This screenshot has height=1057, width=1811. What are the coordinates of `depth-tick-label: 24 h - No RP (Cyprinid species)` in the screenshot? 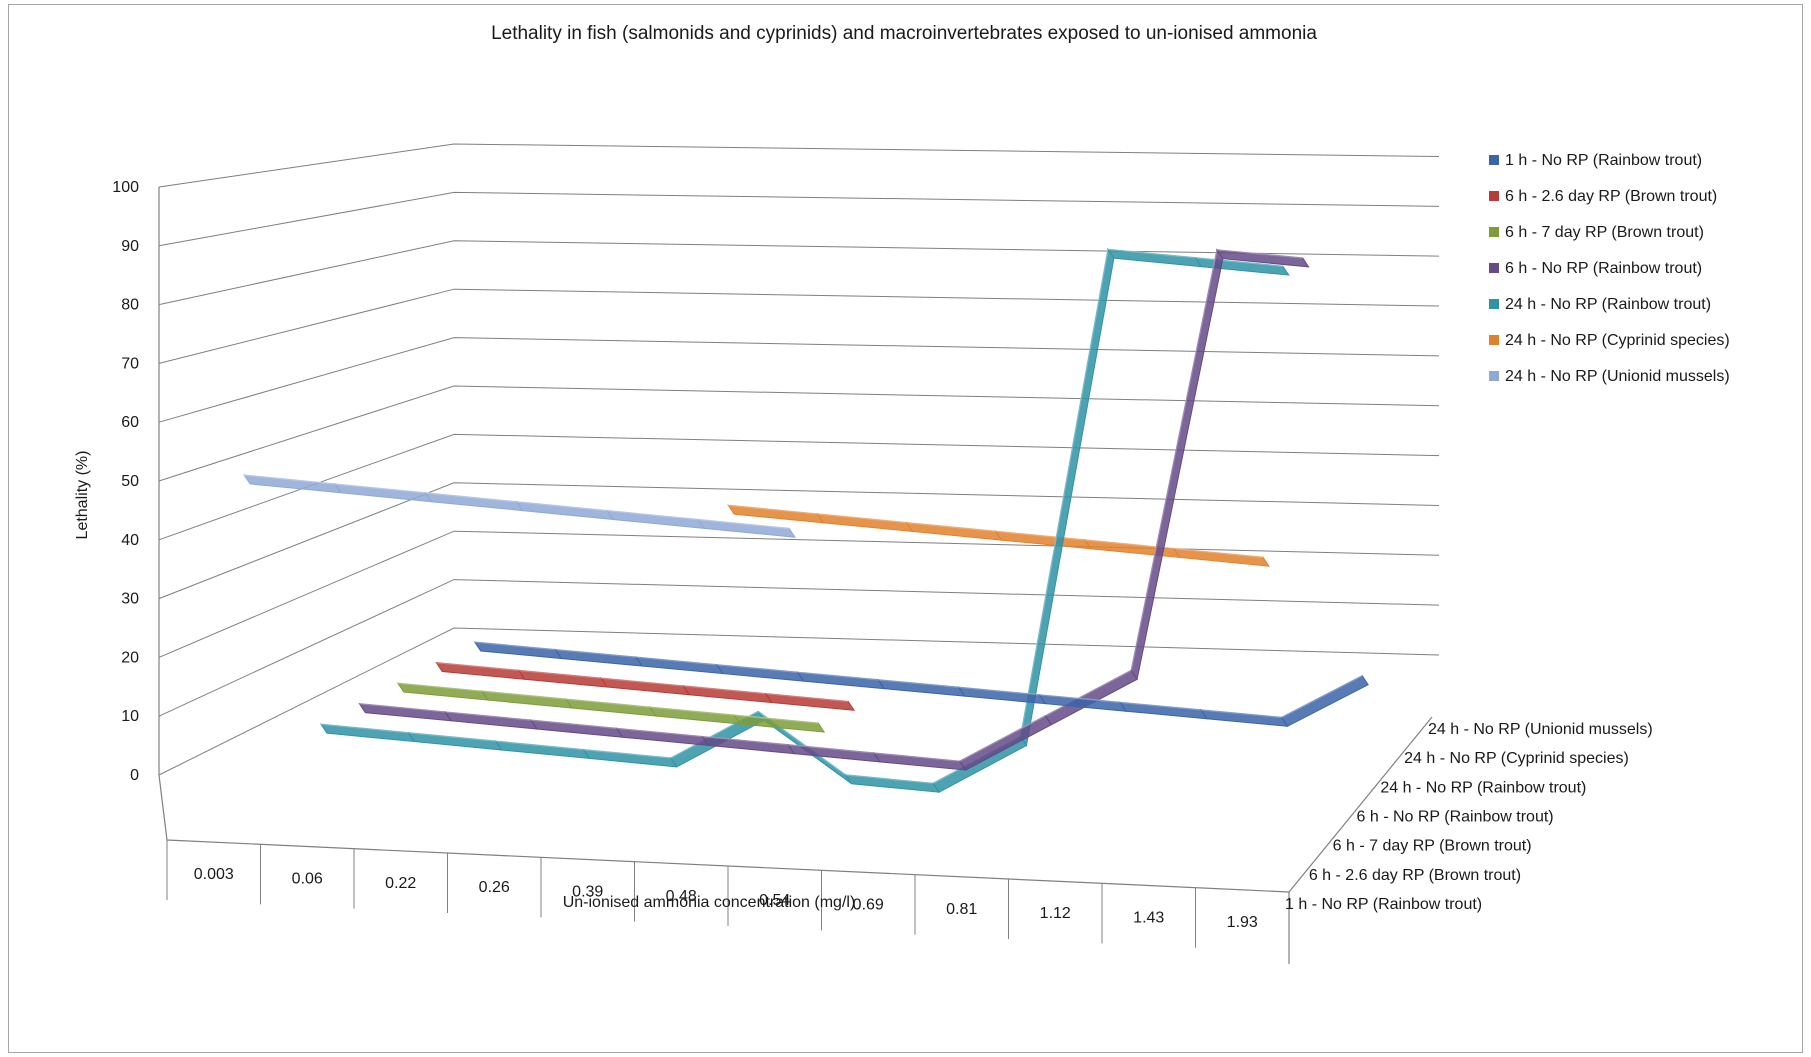 It's located at (1516, 758).